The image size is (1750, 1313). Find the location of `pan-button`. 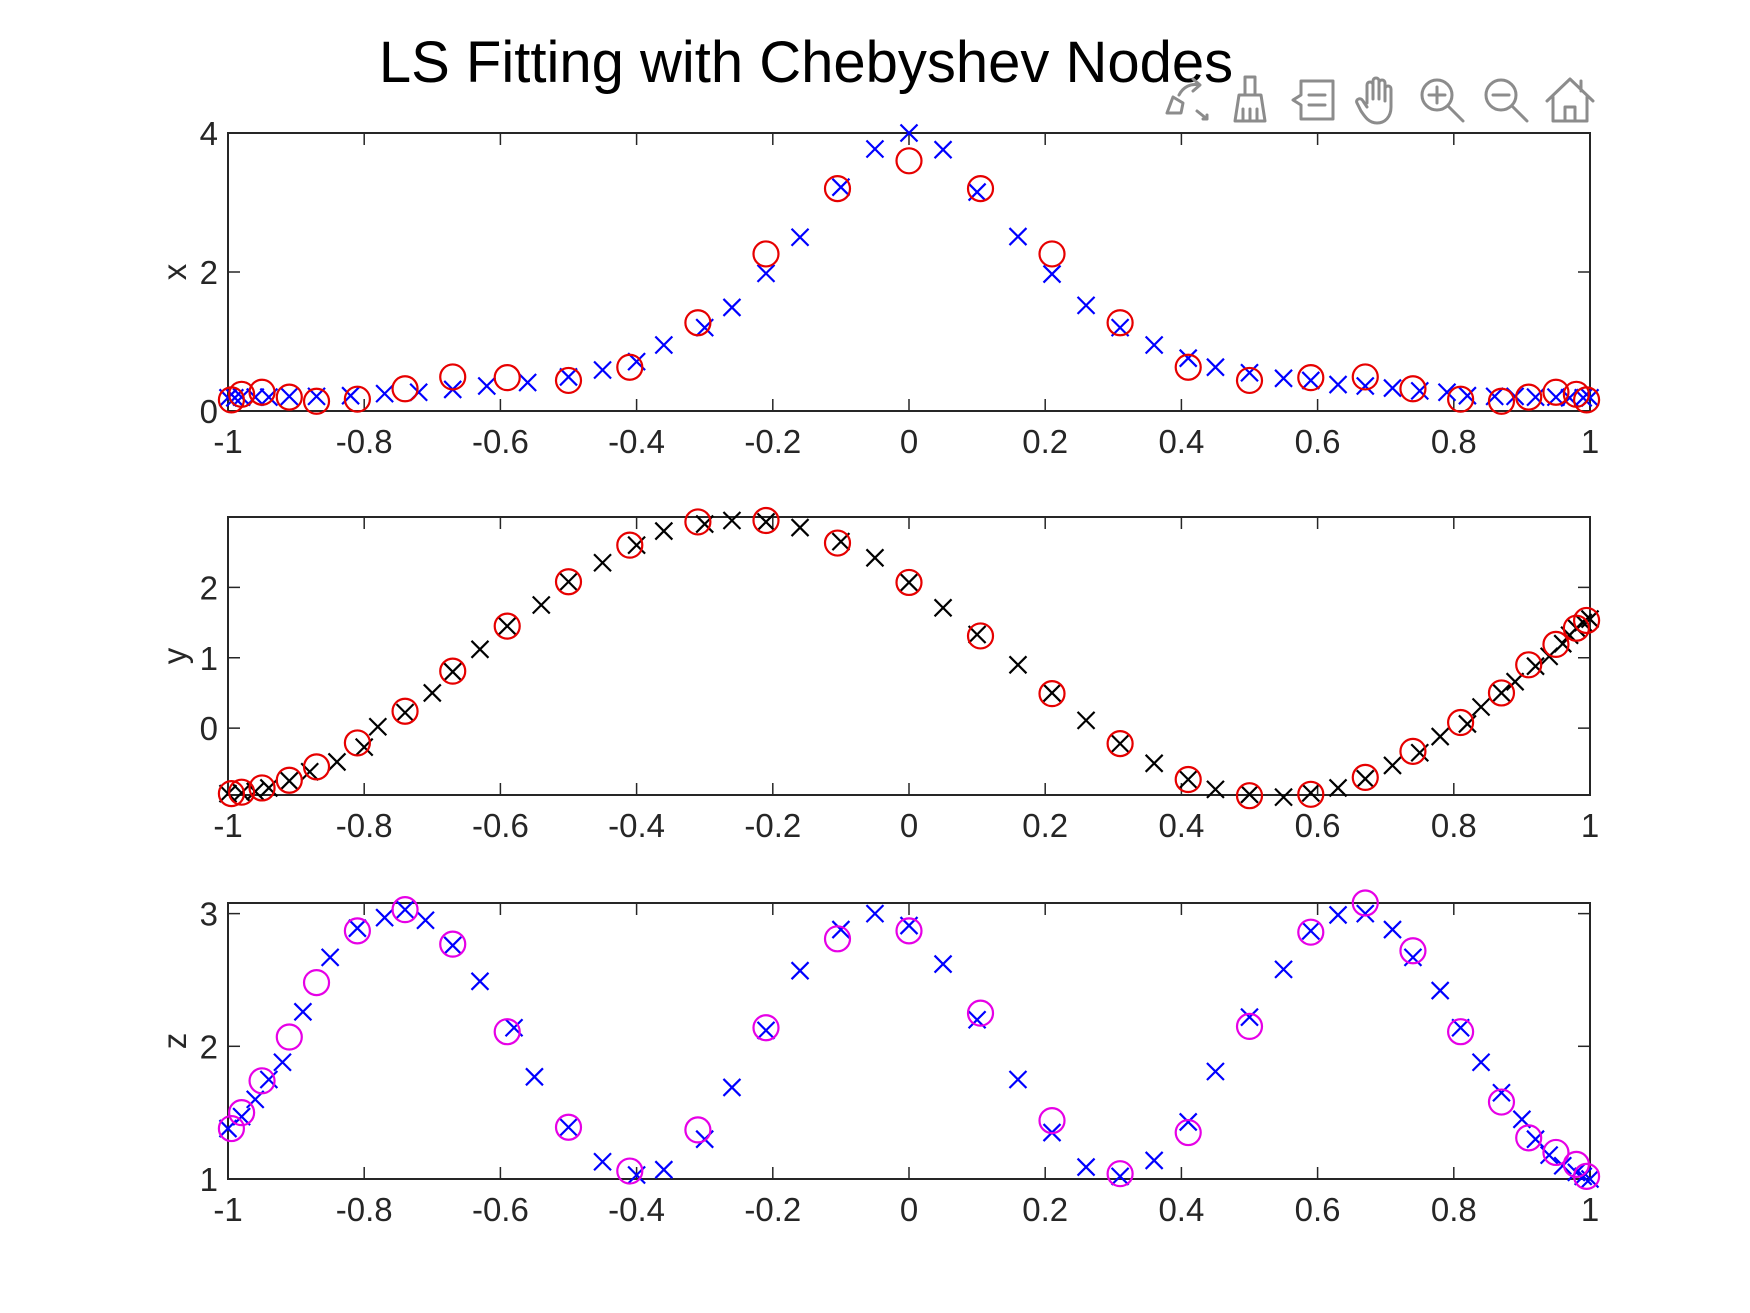

pan-button is located at coordinates (1378, 100).